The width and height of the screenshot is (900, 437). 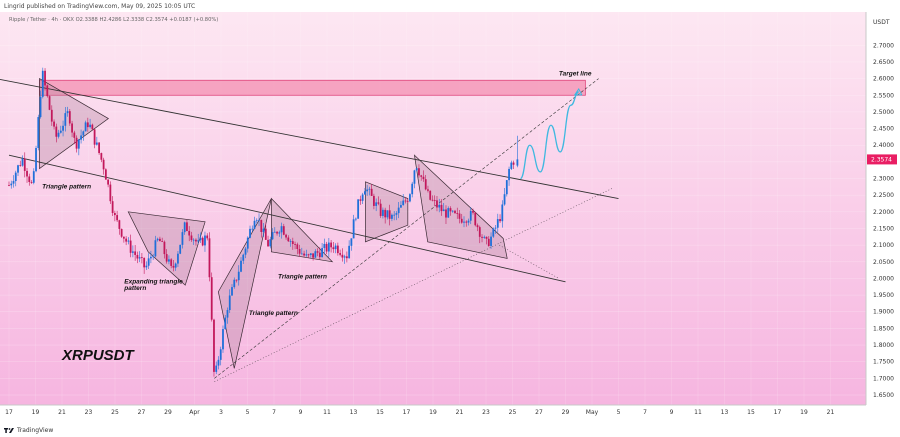 I want to click on y-axis-currency: USDT, so click(x=881, y=22).